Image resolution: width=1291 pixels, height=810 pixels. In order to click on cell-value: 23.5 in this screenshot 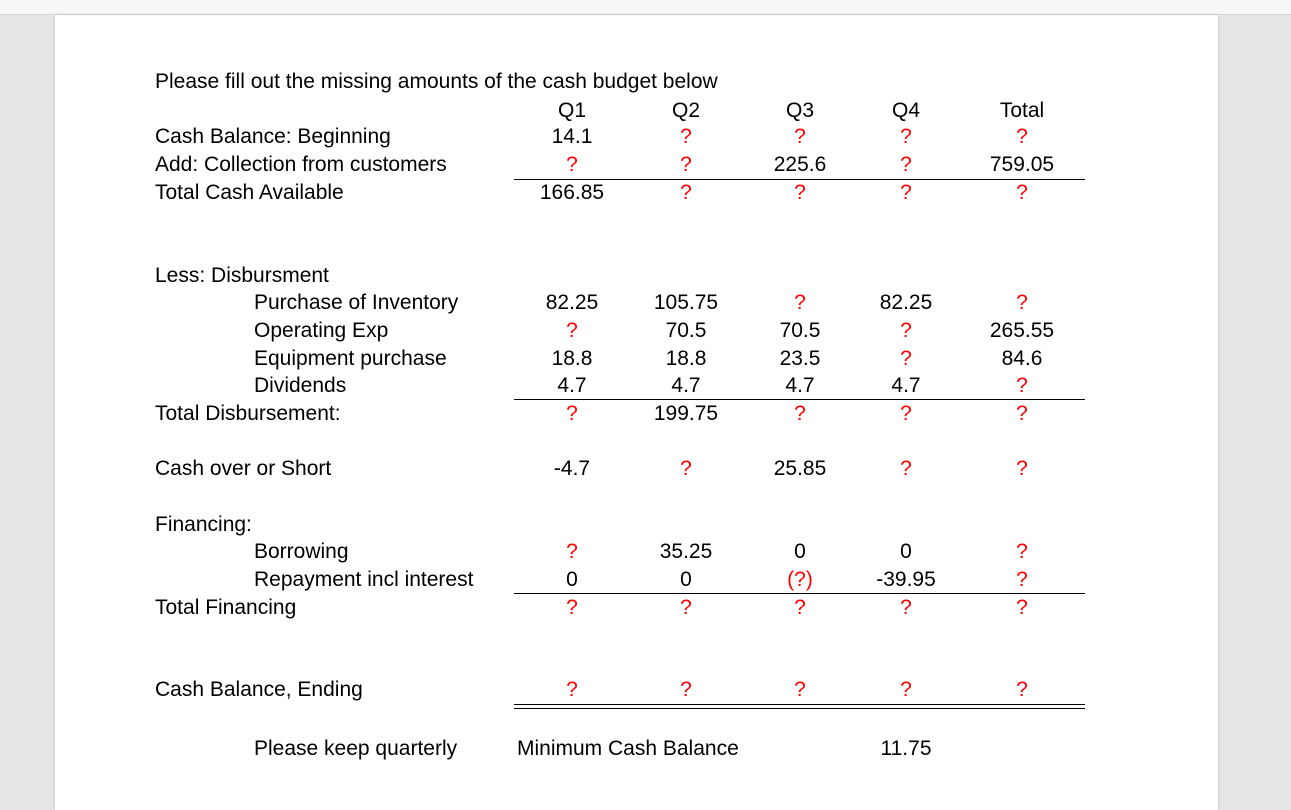, I will do `click(800, 358)`.